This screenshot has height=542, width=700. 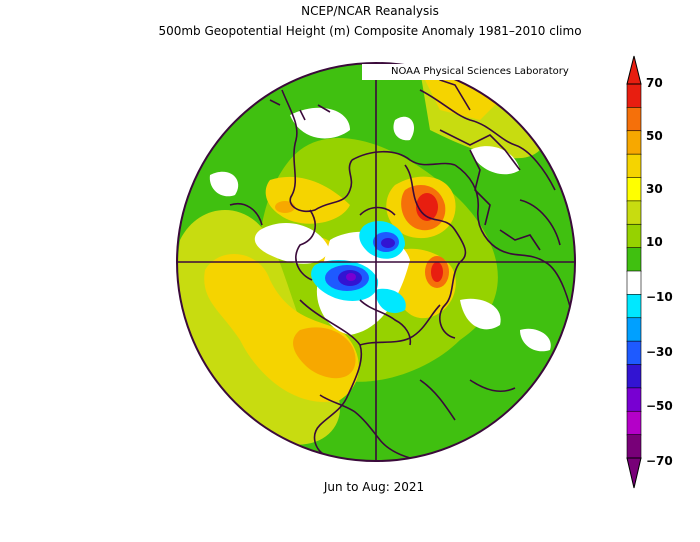 I want to click on map-title: NCEP/NCAR Reanalysis, so click(x=370, y=11).